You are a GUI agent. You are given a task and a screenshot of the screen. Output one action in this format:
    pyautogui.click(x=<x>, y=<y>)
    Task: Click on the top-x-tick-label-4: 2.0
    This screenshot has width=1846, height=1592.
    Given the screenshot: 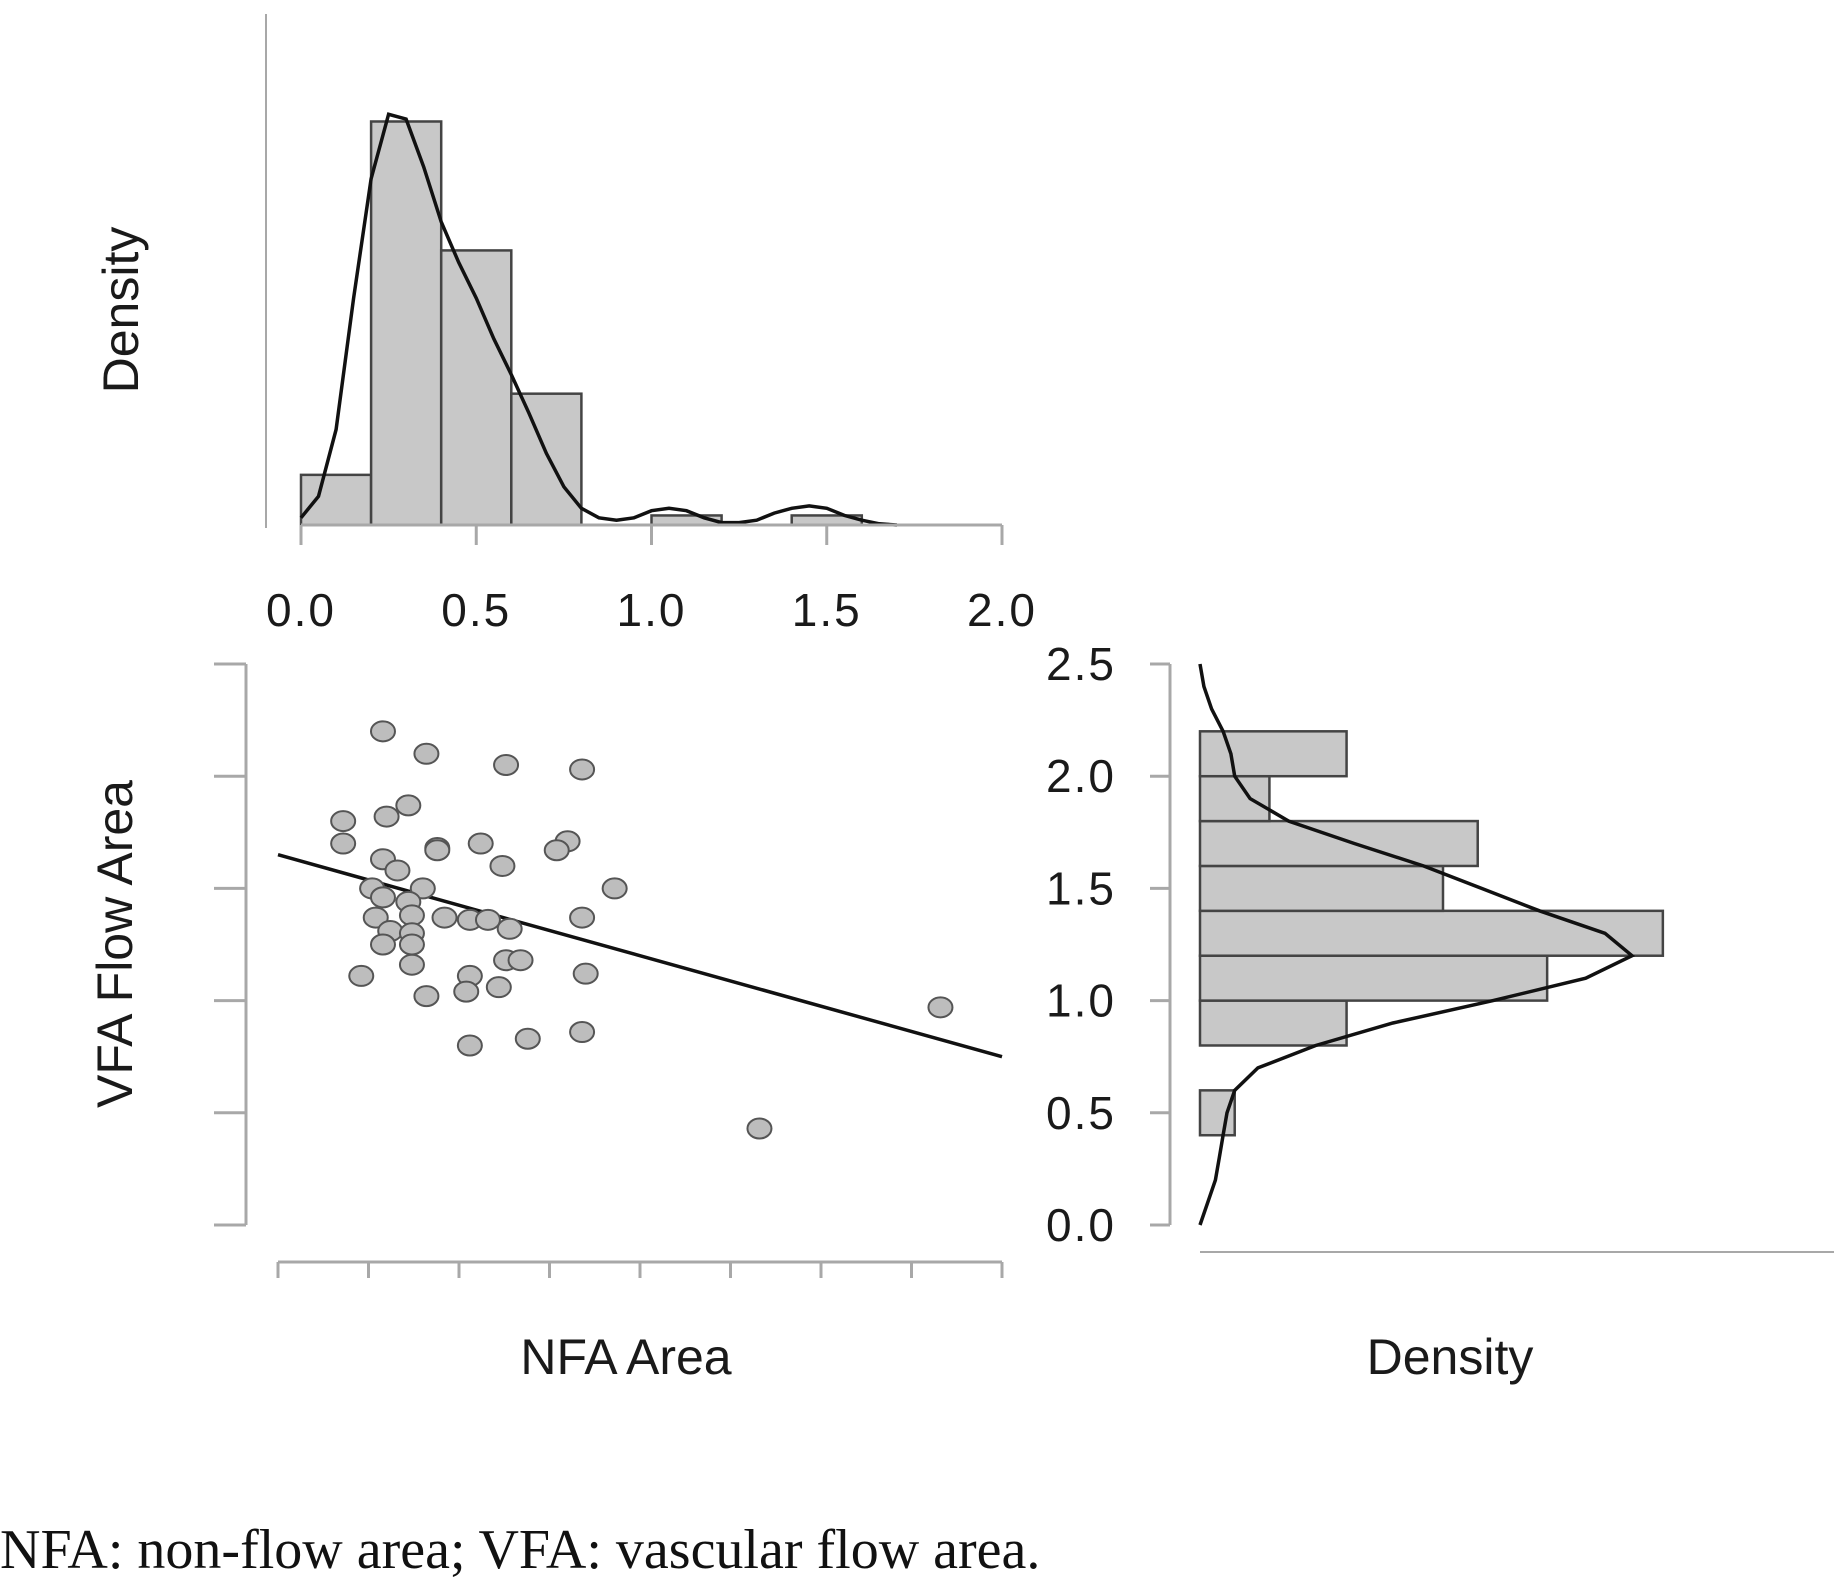 What is the action you would take?
    pyautogui.click(x=1002, y=610)
    